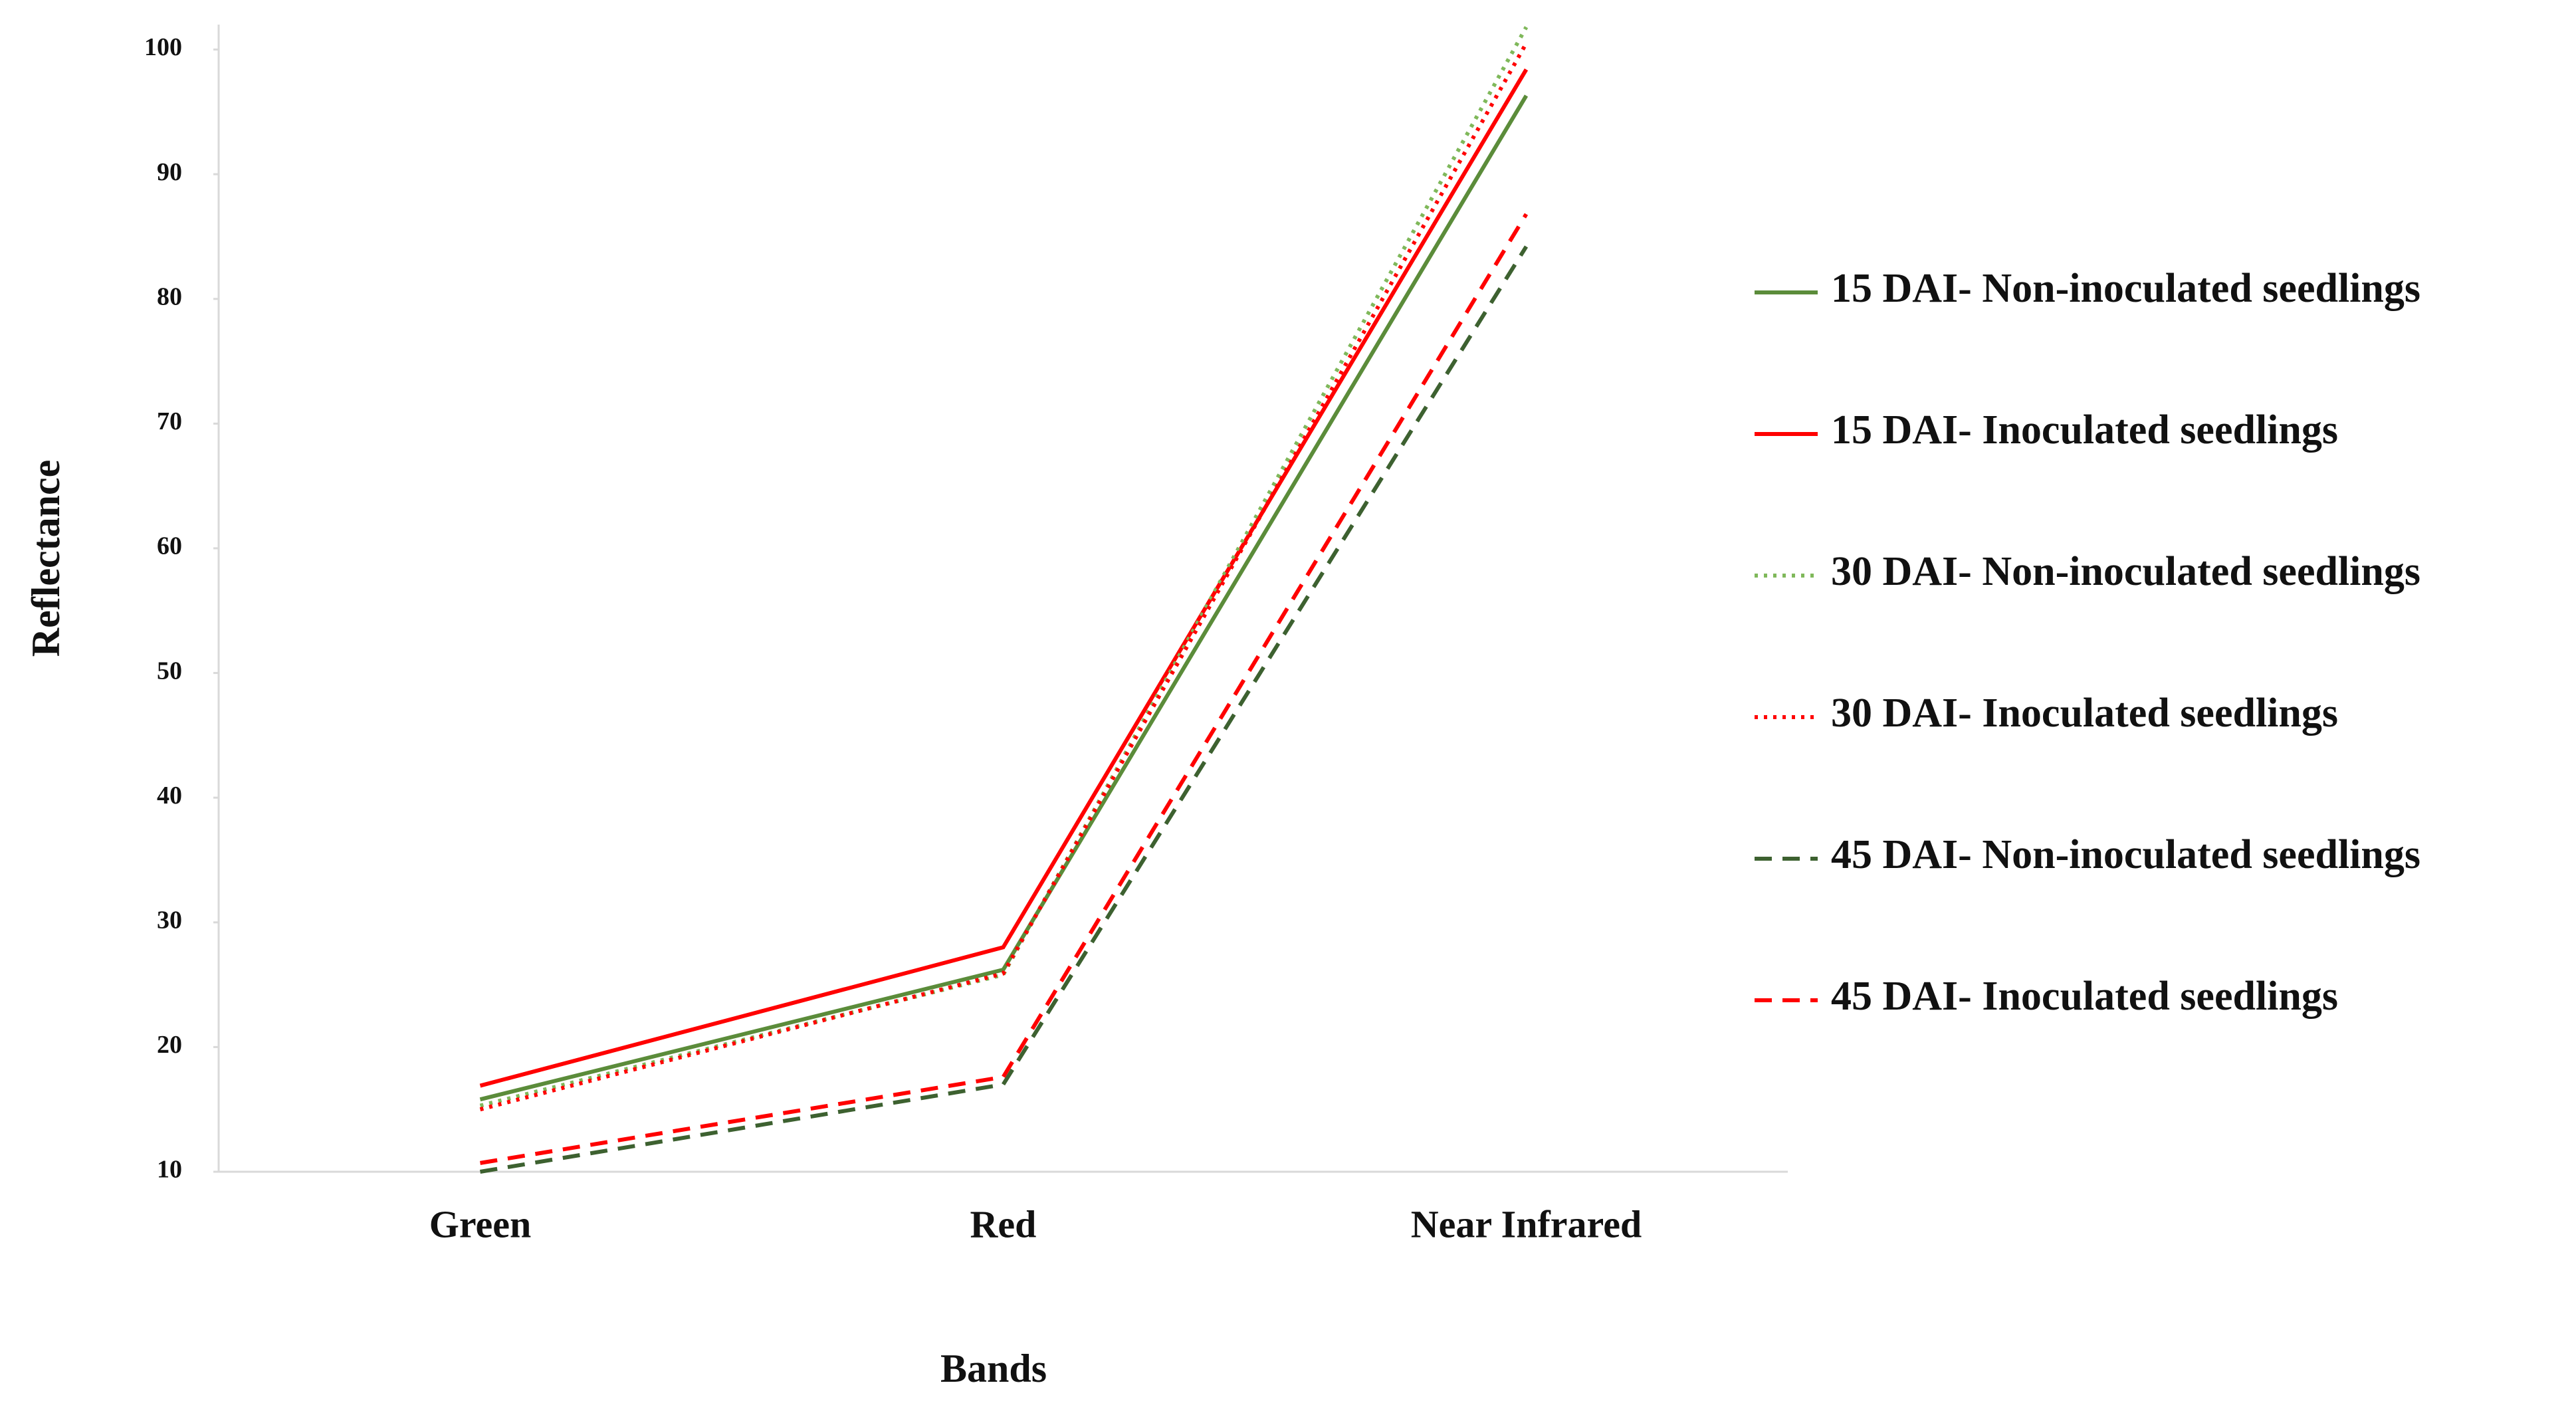 Image resolution: width=2576 pixels, height=1413 pixels. I want to click on x-axis-title: Bands, so click(993, 1368).